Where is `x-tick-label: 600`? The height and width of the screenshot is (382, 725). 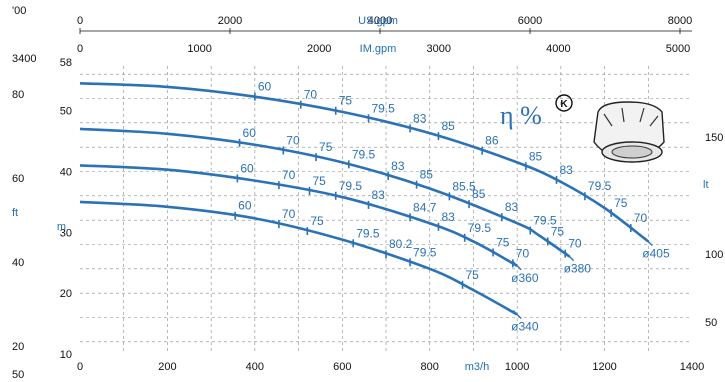
x-tick-label: 600 is located at coordinates (342, 367).